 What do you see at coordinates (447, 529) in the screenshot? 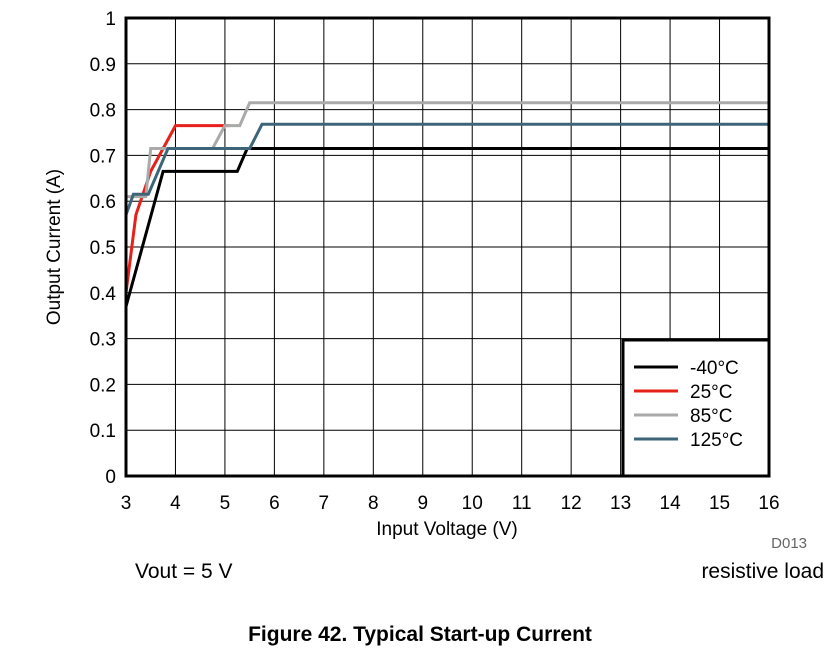
I see `x-axis-title: Input Voltage (V)` at bounding box center [447, 529].